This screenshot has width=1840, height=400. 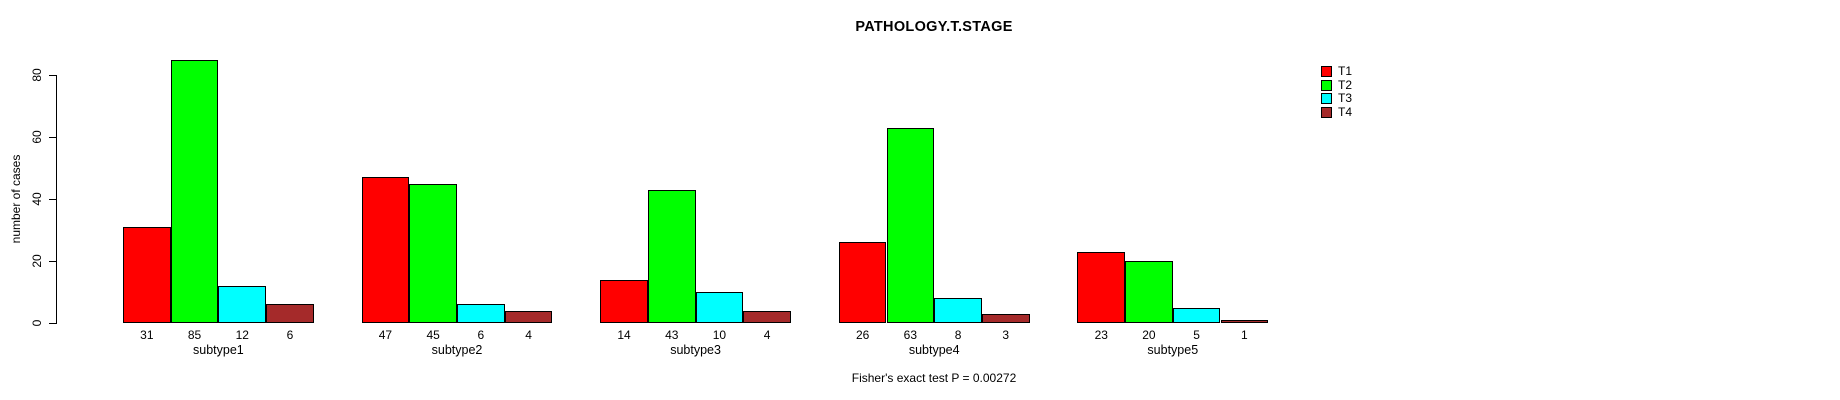 What do you see at coordinates (1326, 85) in the screenshot?
I see `legend-swatch-T2` at bounding box center [1326, 85].